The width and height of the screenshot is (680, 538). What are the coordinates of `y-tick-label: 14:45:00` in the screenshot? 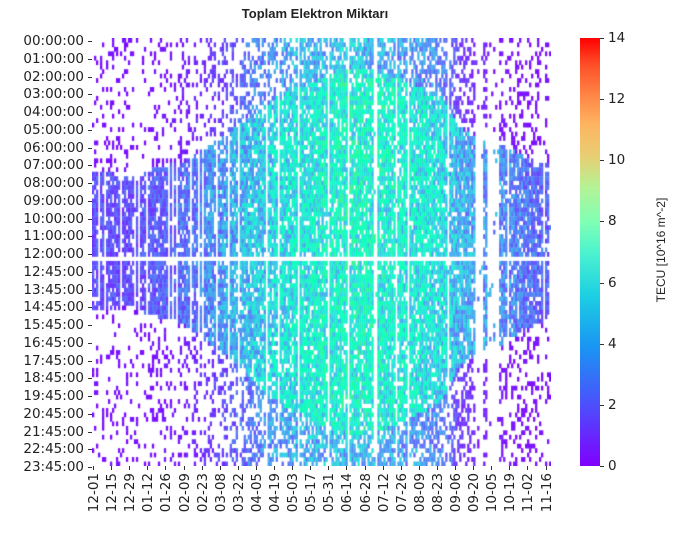 It's located at (53, 307).